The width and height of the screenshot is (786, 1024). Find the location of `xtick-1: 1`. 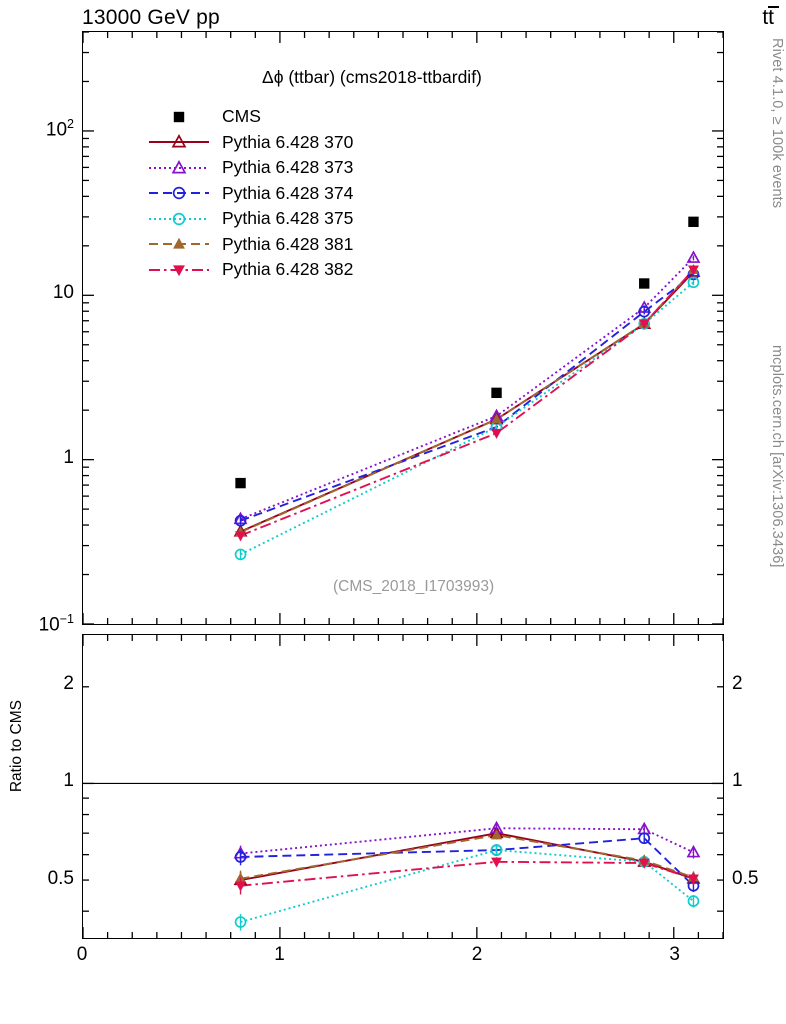

xtick-1: 1 is located at coordinates (279, 954).